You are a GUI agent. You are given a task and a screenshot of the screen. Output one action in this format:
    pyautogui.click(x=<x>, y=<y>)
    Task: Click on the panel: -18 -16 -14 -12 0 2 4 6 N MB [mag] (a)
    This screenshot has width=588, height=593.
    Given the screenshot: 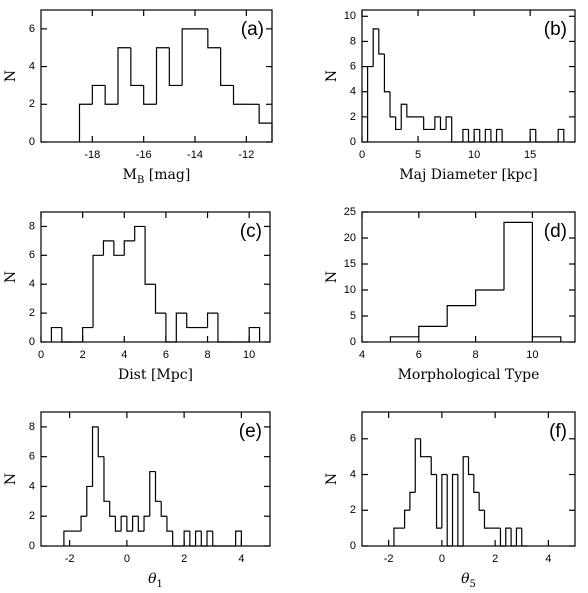 What is the action you would take?
    pyautogui.click(x=138, y=97)
    